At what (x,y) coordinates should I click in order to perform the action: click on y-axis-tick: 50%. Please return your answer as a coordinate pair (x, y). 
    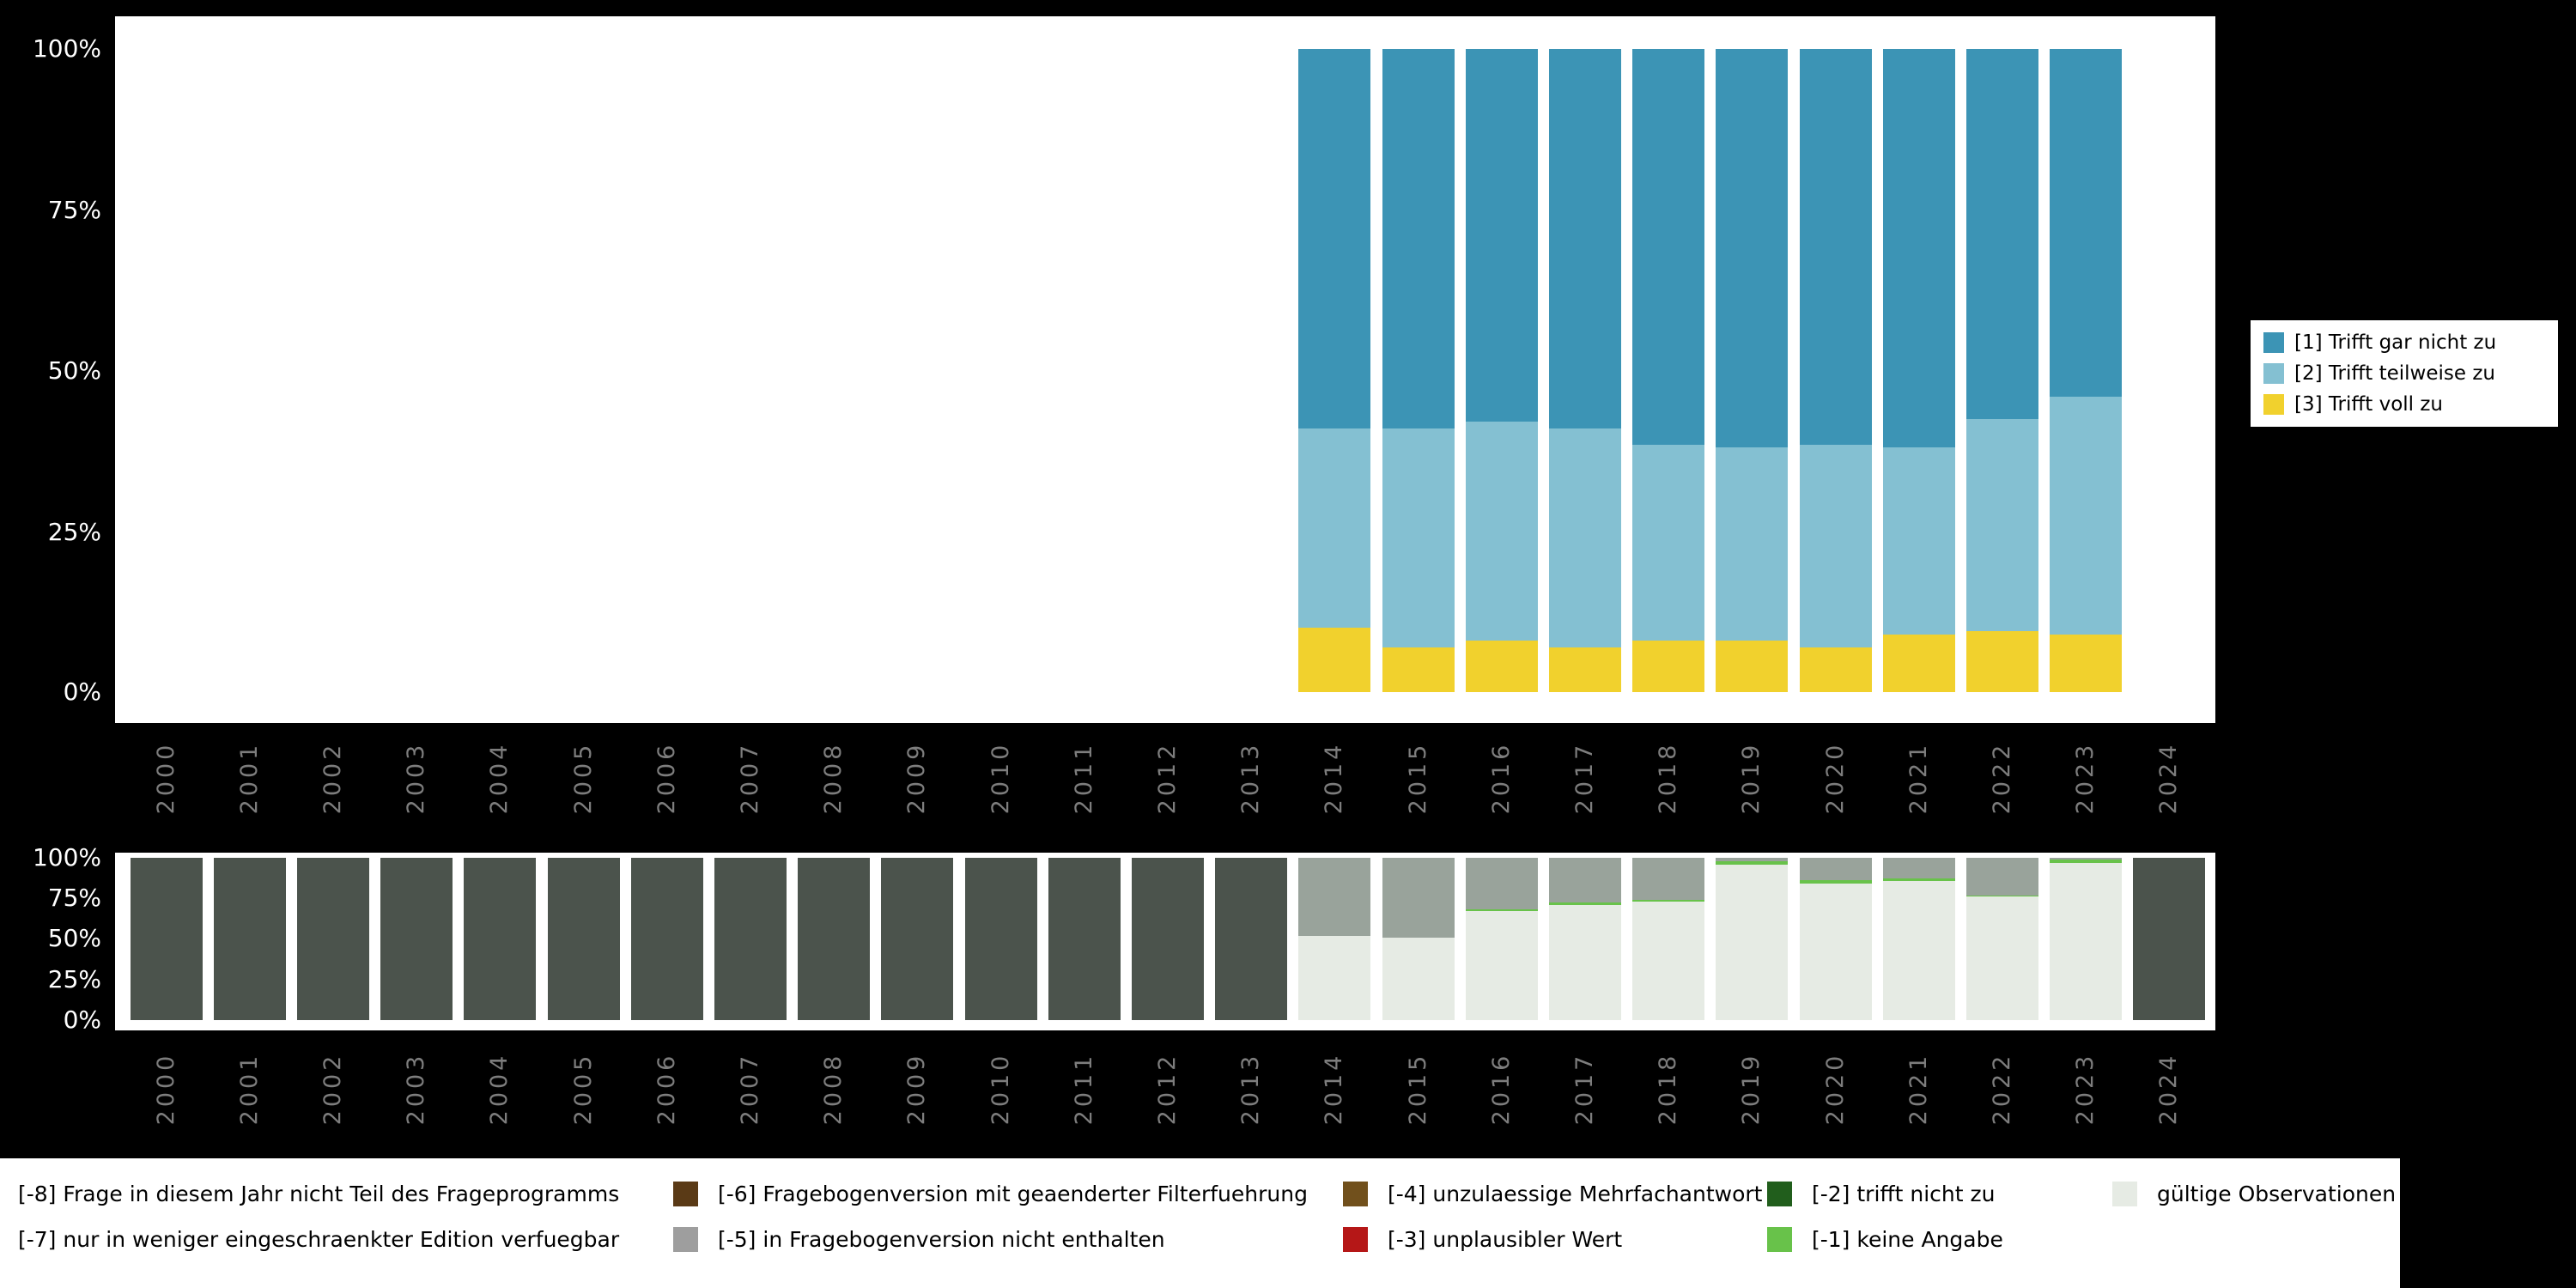
    Looking at the image, I should click on (74, 938).